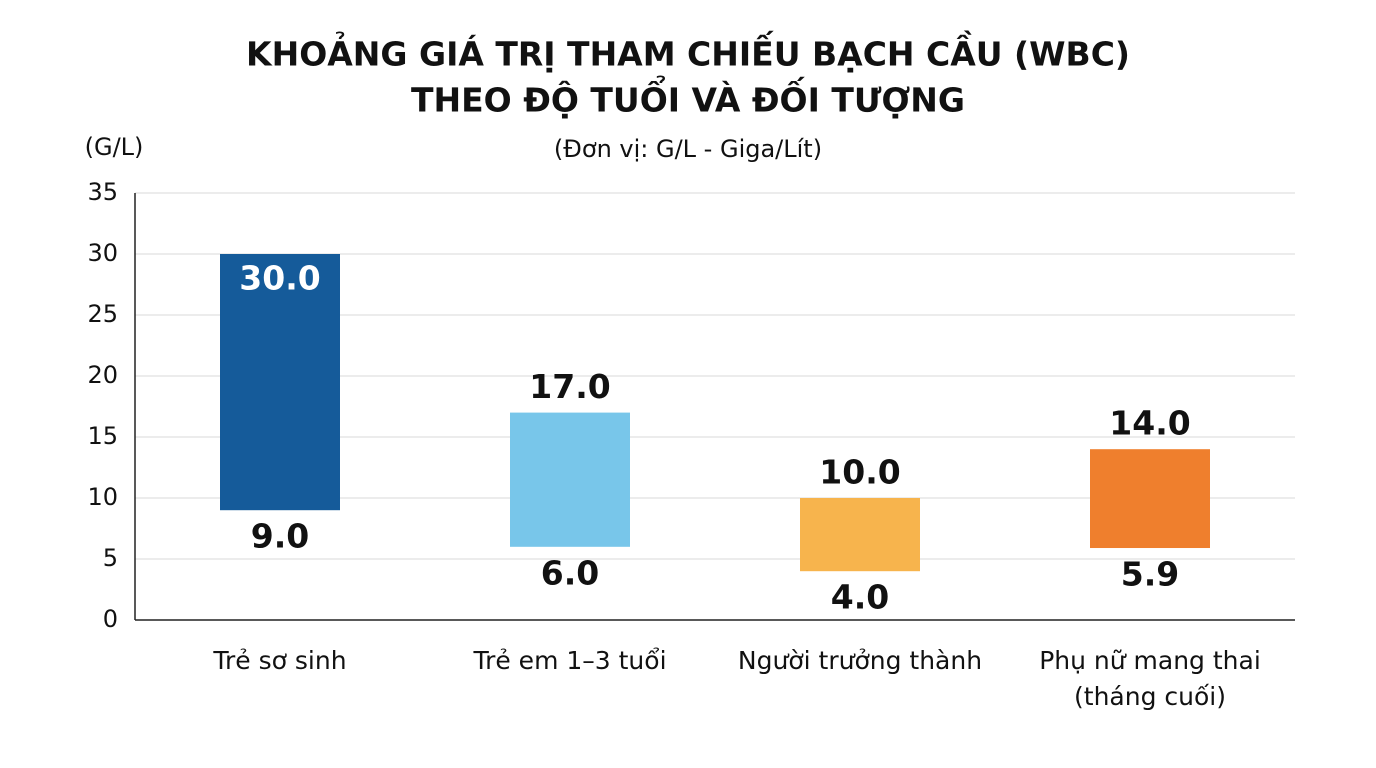 Image resolution: width=1376 pixels, height=768 pixels. Describe the element at coordinates (859, 472) in the screenshot. I see `value-label: 10.0` at that location.